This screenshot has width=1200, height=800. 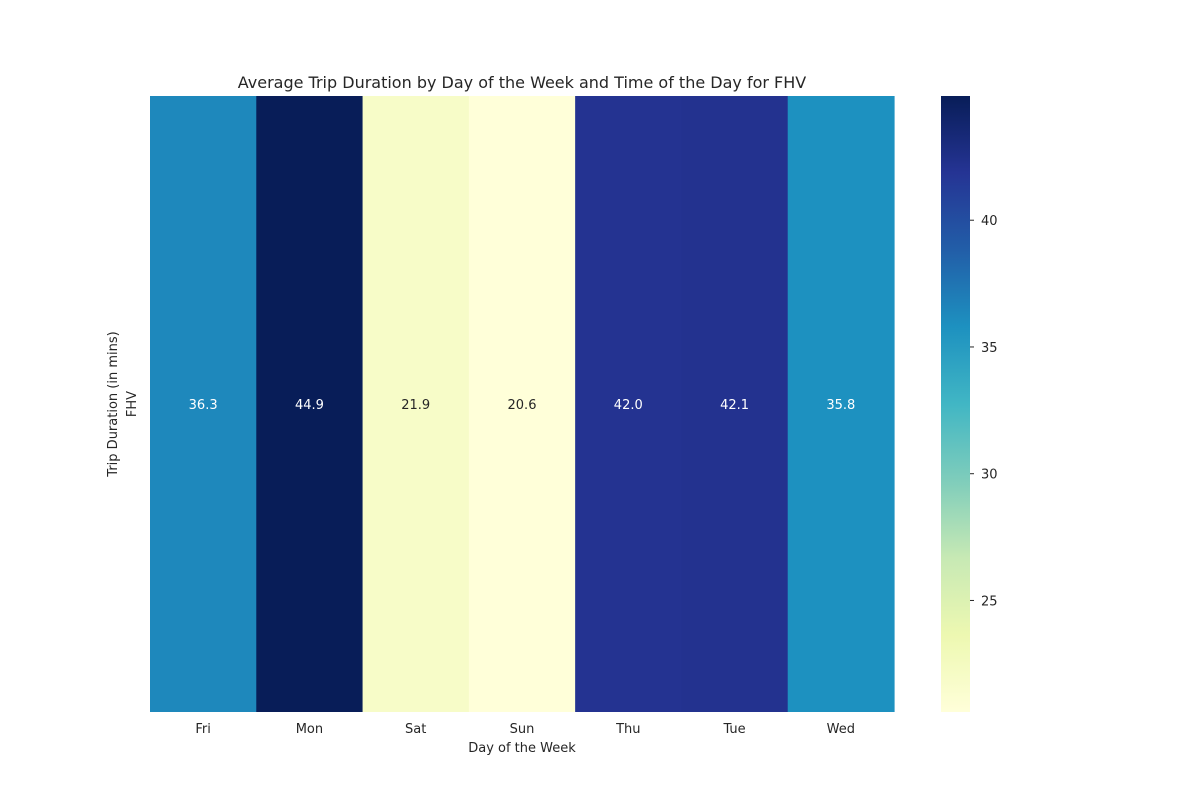 What do you see at coordinates (989, 221) in the screenshot?
I see `colorbar-tick-label: 40` at bounding box center [989, 221].